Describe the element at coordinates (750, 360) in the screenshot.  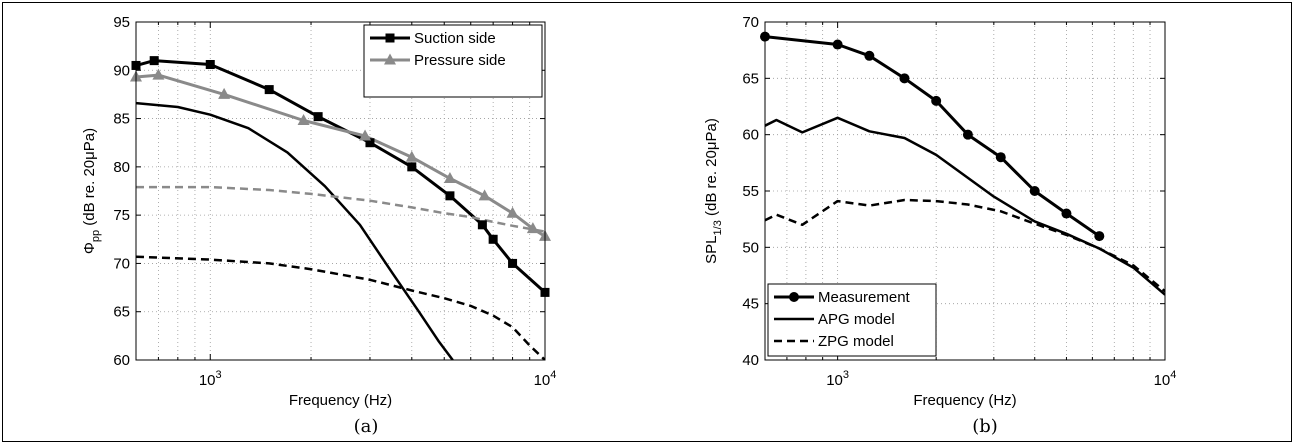
I see `y-tick-label: 40` at that location.